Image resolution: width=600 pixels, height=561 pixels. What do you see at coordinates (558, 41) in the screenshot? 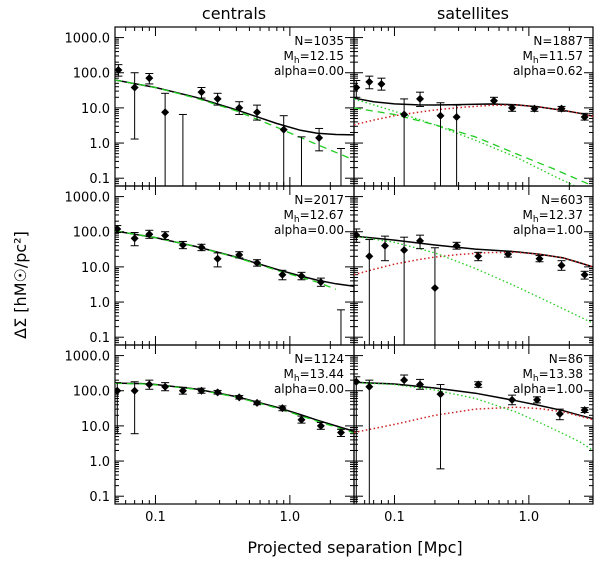
I see `annotation-n: N=1887` at bounding box center [558, 41].